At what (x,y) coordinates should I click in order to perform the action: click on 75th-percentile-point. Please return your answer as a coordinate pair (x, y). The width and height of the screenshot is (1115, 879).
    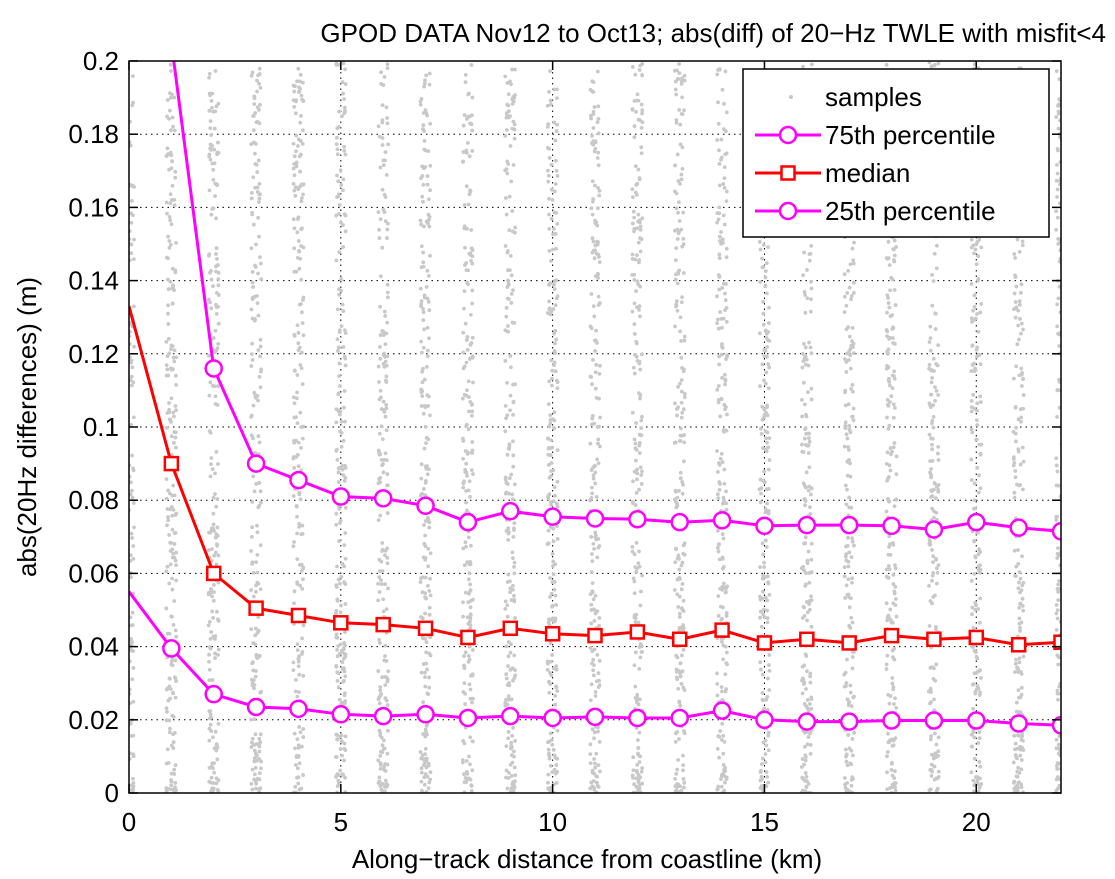
    Looking at the image, I should click on (934, 529).